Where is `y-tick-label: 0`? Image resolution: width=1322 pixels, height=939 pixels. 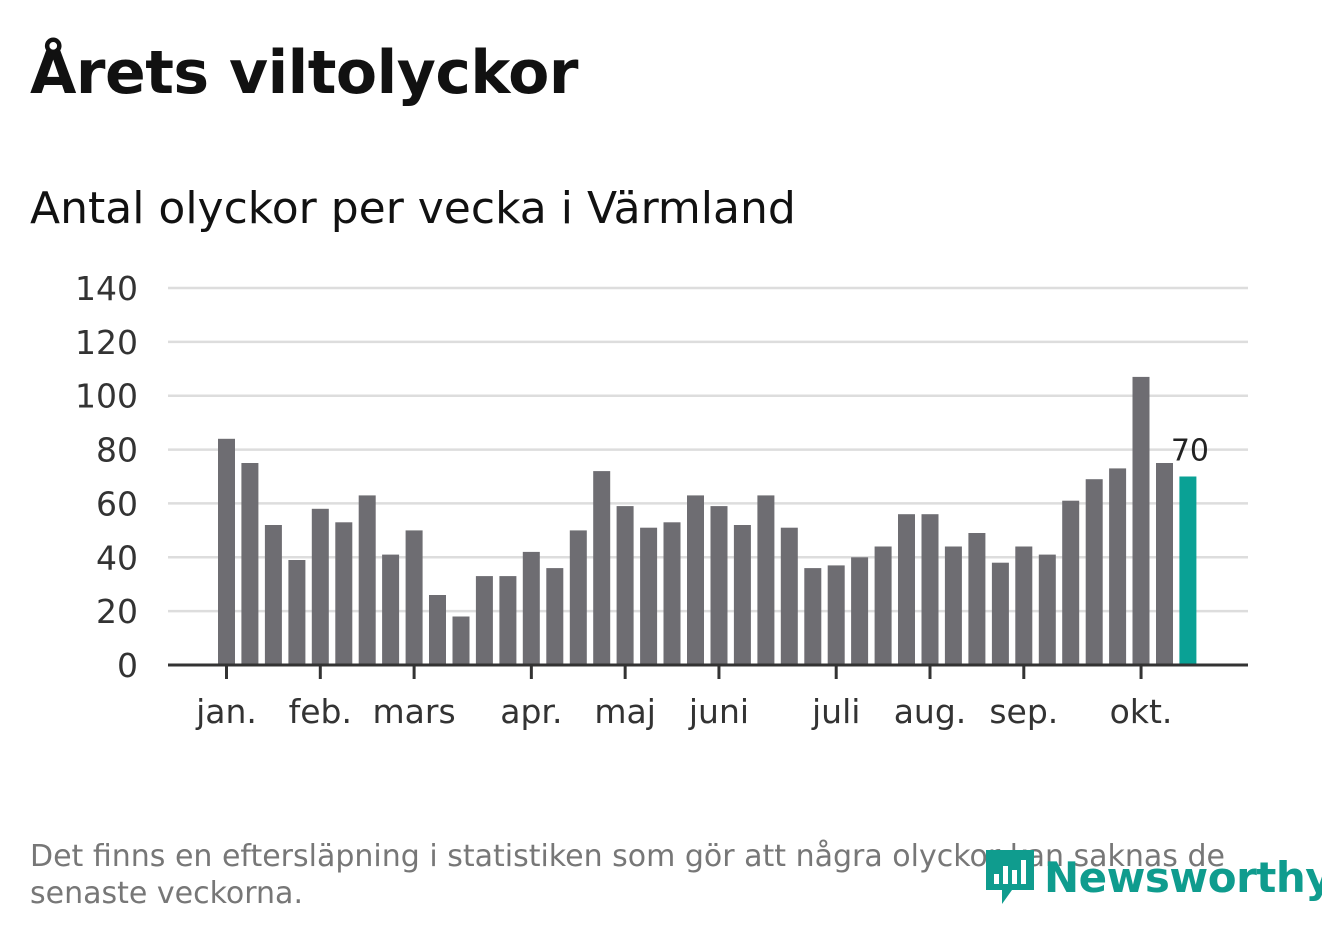 y-tick-label: 0 is located at coordinates (127, 665).